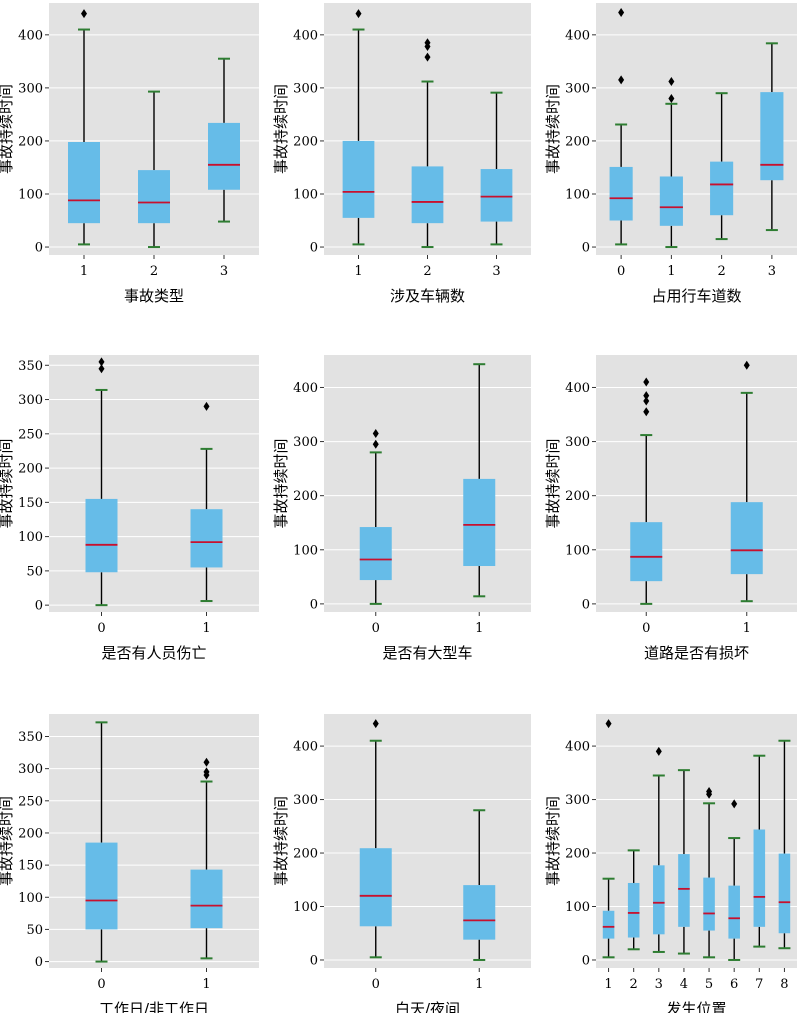 The width and height of the screenshot is (798, 1013). I want to click on x-tick-label: 2, so click(721, 271).